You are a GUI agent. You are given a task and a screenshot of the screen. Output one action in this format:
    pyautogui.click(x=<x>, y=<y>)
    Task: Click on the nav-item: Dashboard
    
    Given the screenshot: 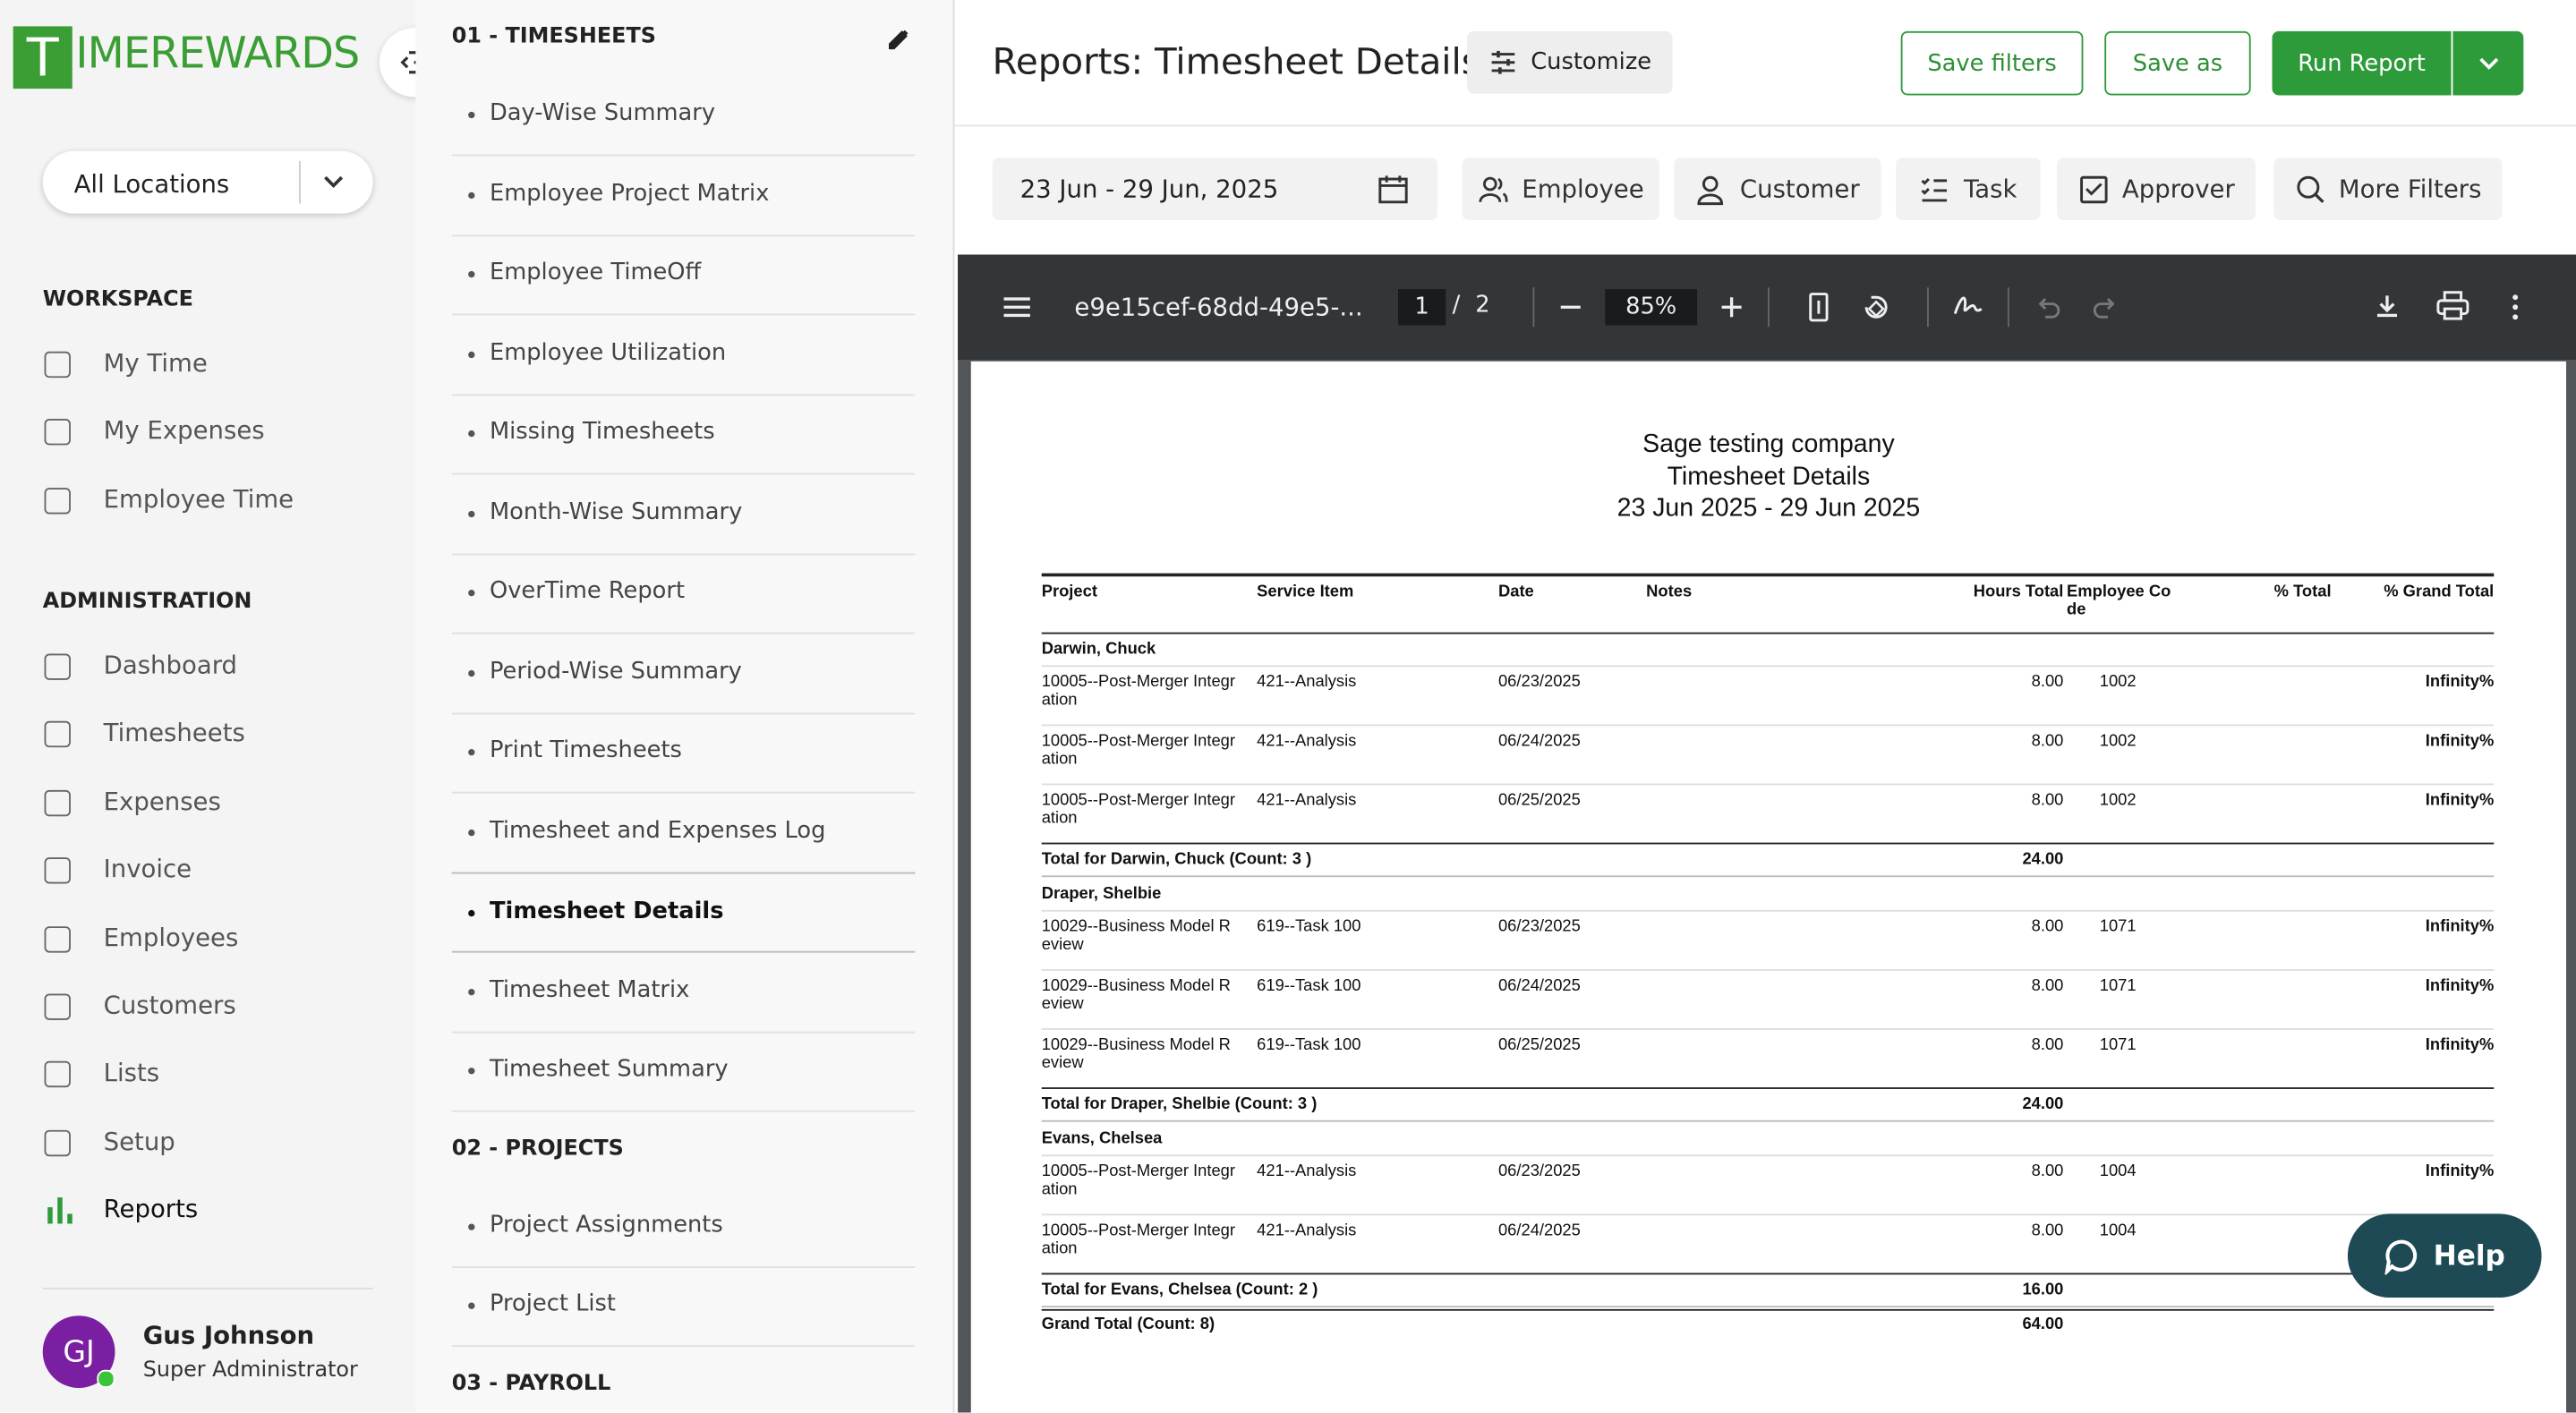 What is the action you would take?
    pyautogui.click(x=170, y=665)
    